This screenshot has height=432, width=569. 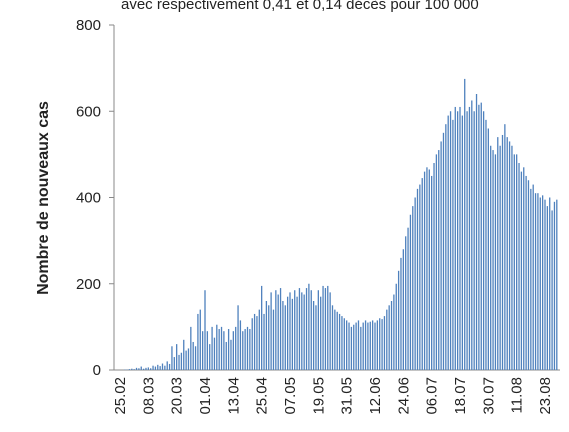 What do you see at coordinates (545, 396) in the screenshot?
I see `x-tick-label: 23.08` at bounding box center [545, 396].